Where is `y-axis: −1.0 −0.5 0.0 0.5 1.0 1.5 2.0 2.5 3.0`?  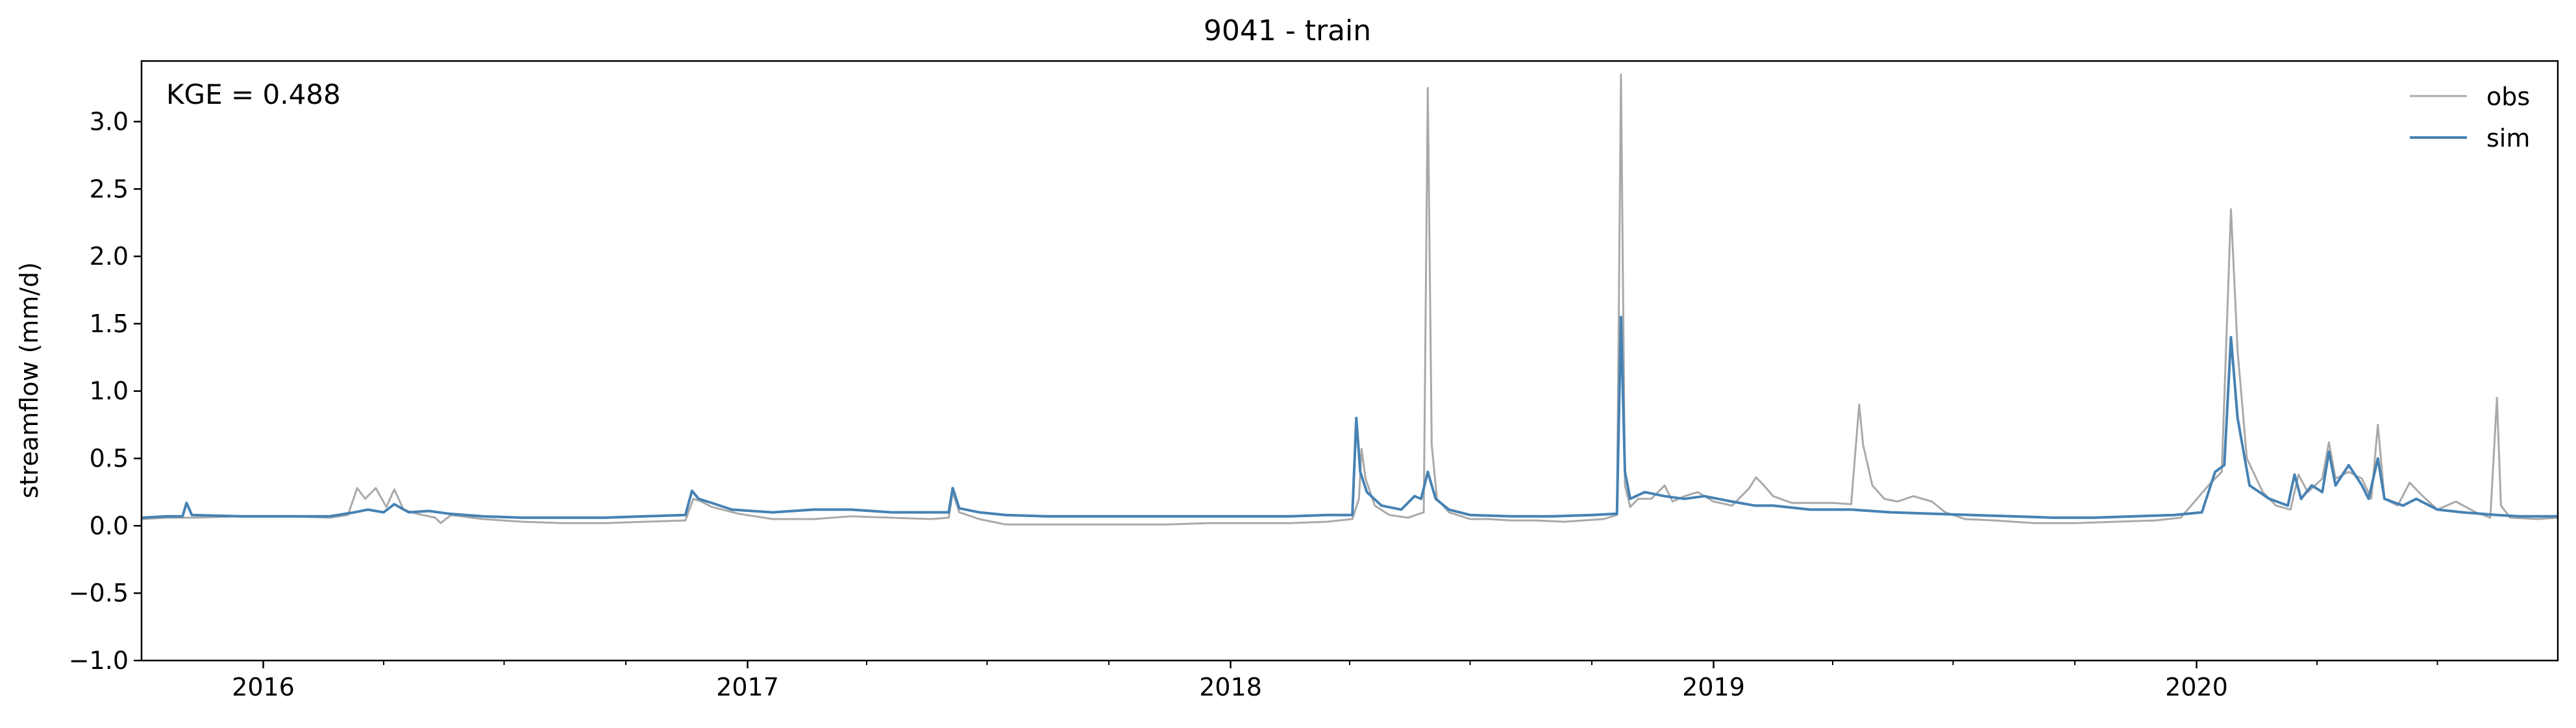 y-axis: −1.0 −0.5 0.0 0.5 1.0 1.5 2.0 2.5 3.0 is located at coordinates (105, 391).